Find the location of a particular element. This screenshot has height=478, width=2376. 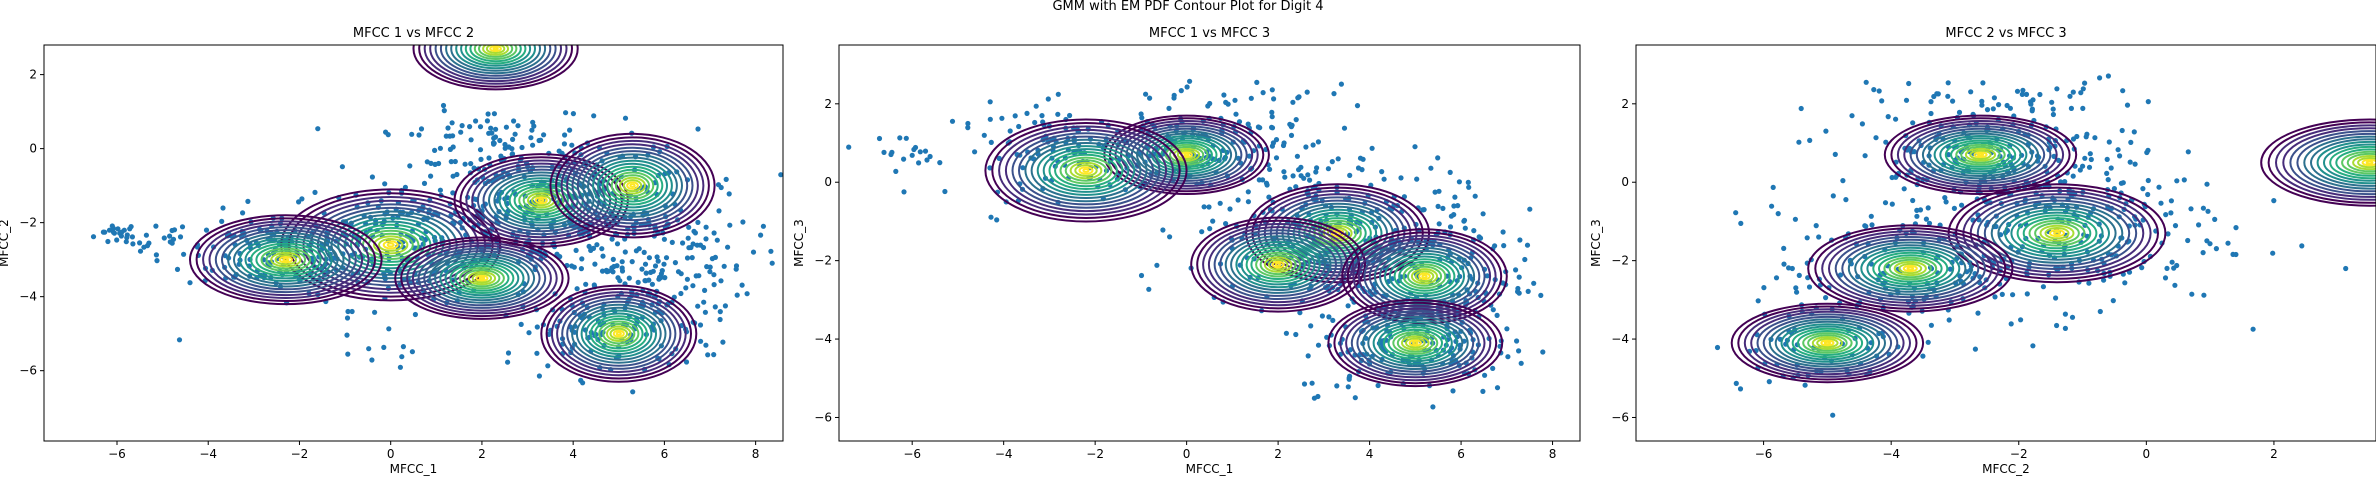

y-tick-label: −6 is located at coordinates (28, 371).